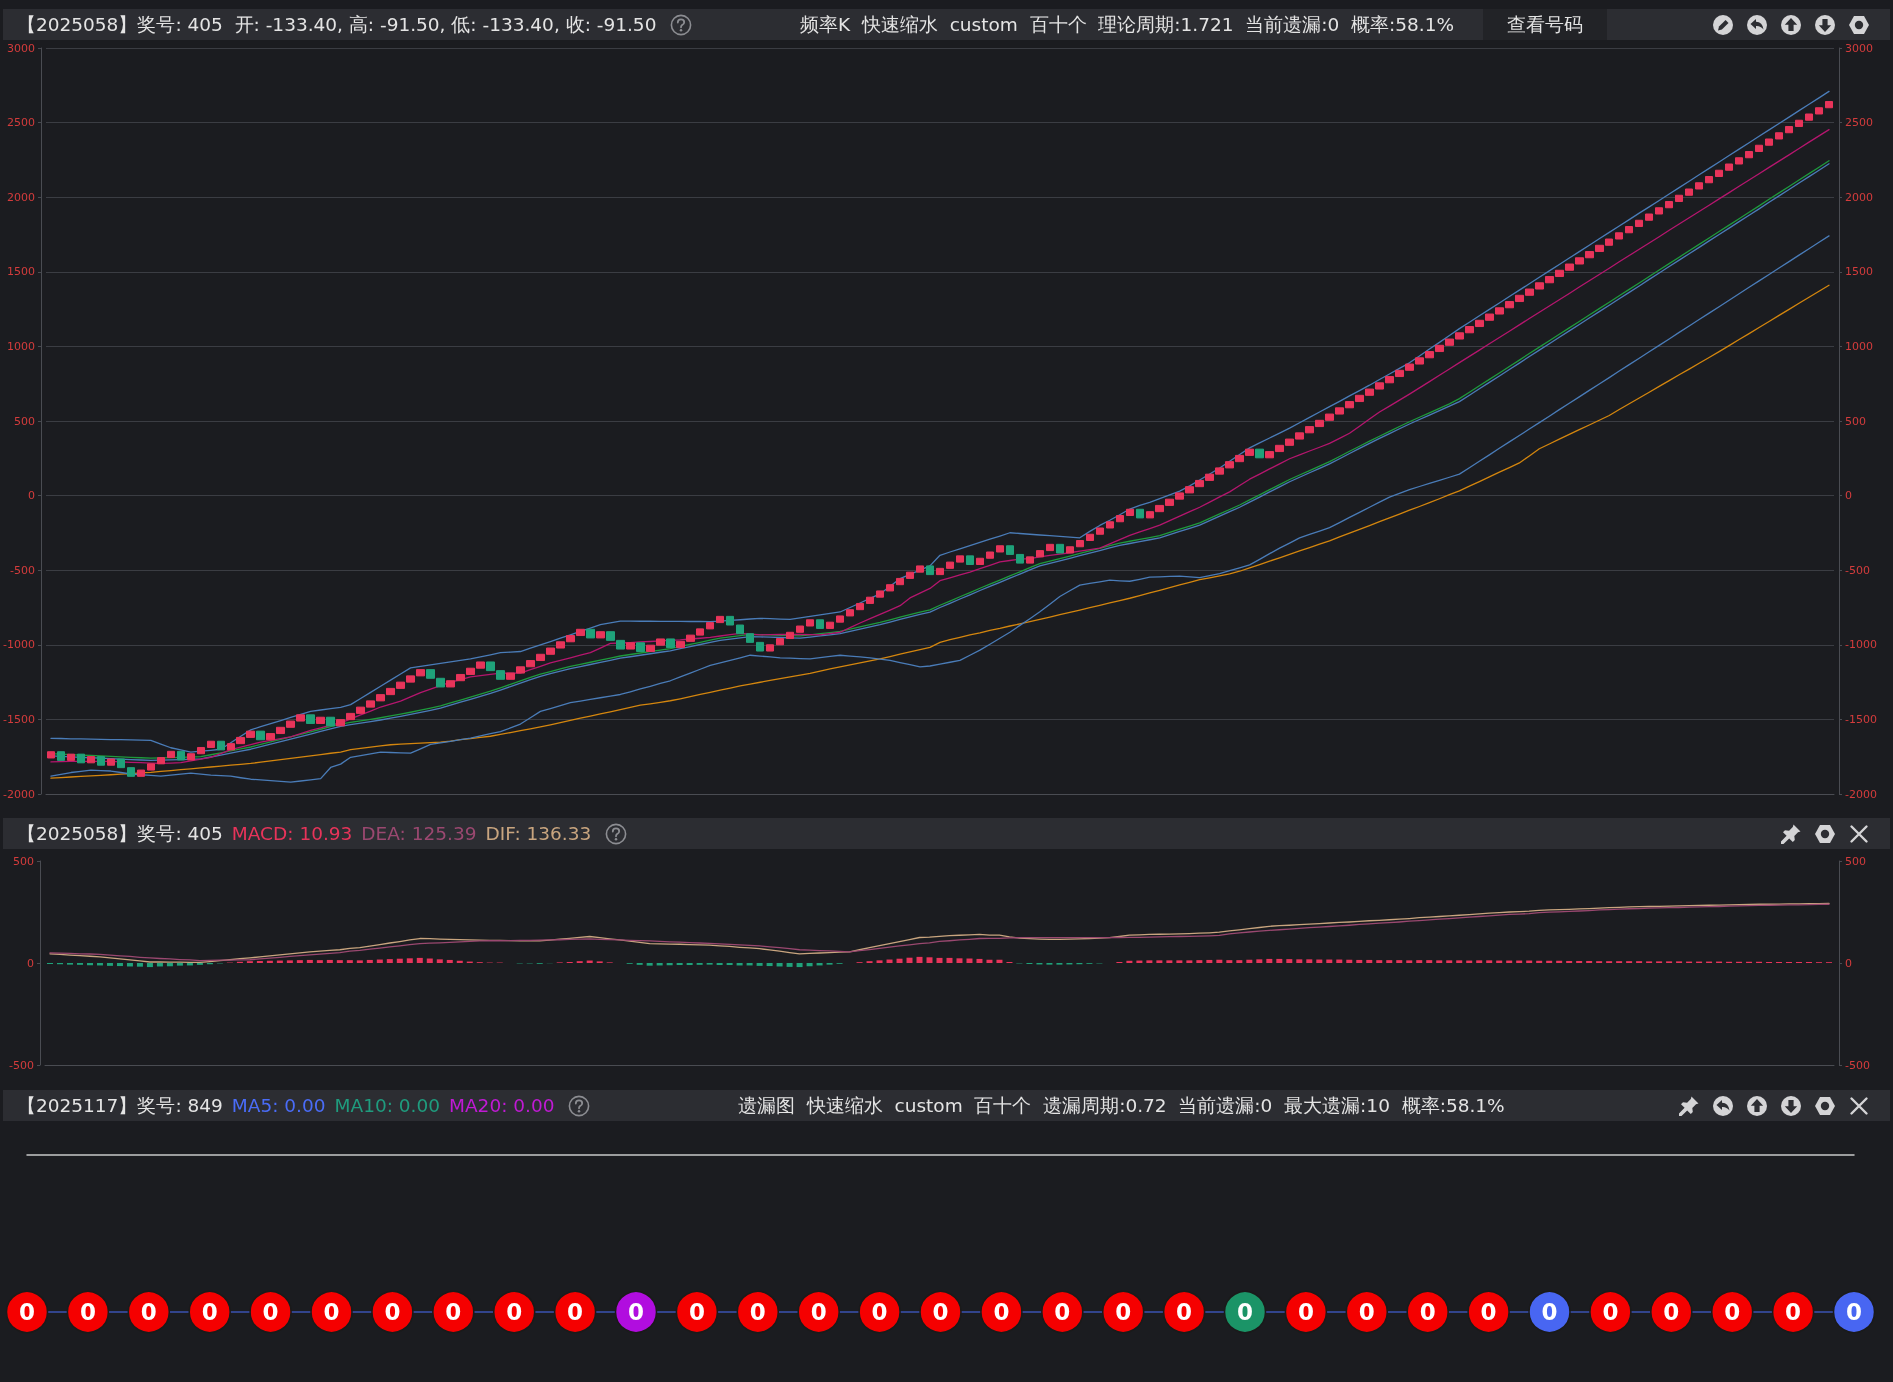 The width and height of the screenshot is (1893, 1382). Describe the element at coordinates (1859, 197) in the screenshot. I see `y2-tick-label: 2000` at that location.